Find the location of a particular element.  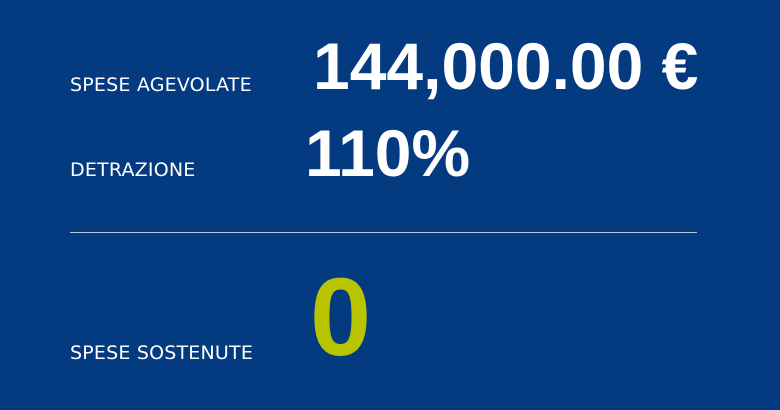

spese-agevolate-value: 144,000.00 € is located at coordinates (506, 66).